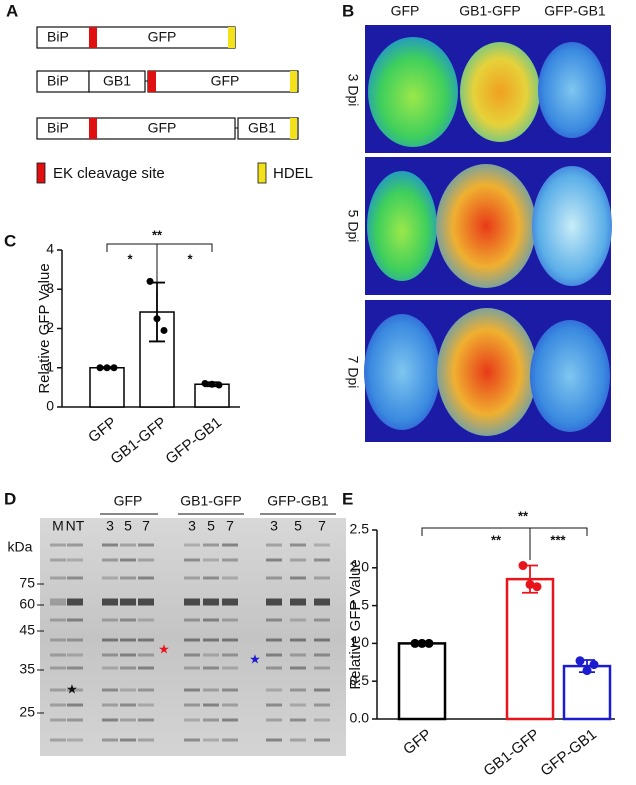 This screenshot has height=785, width=636. I want to click on marker-label: 45, so click(27, 630).